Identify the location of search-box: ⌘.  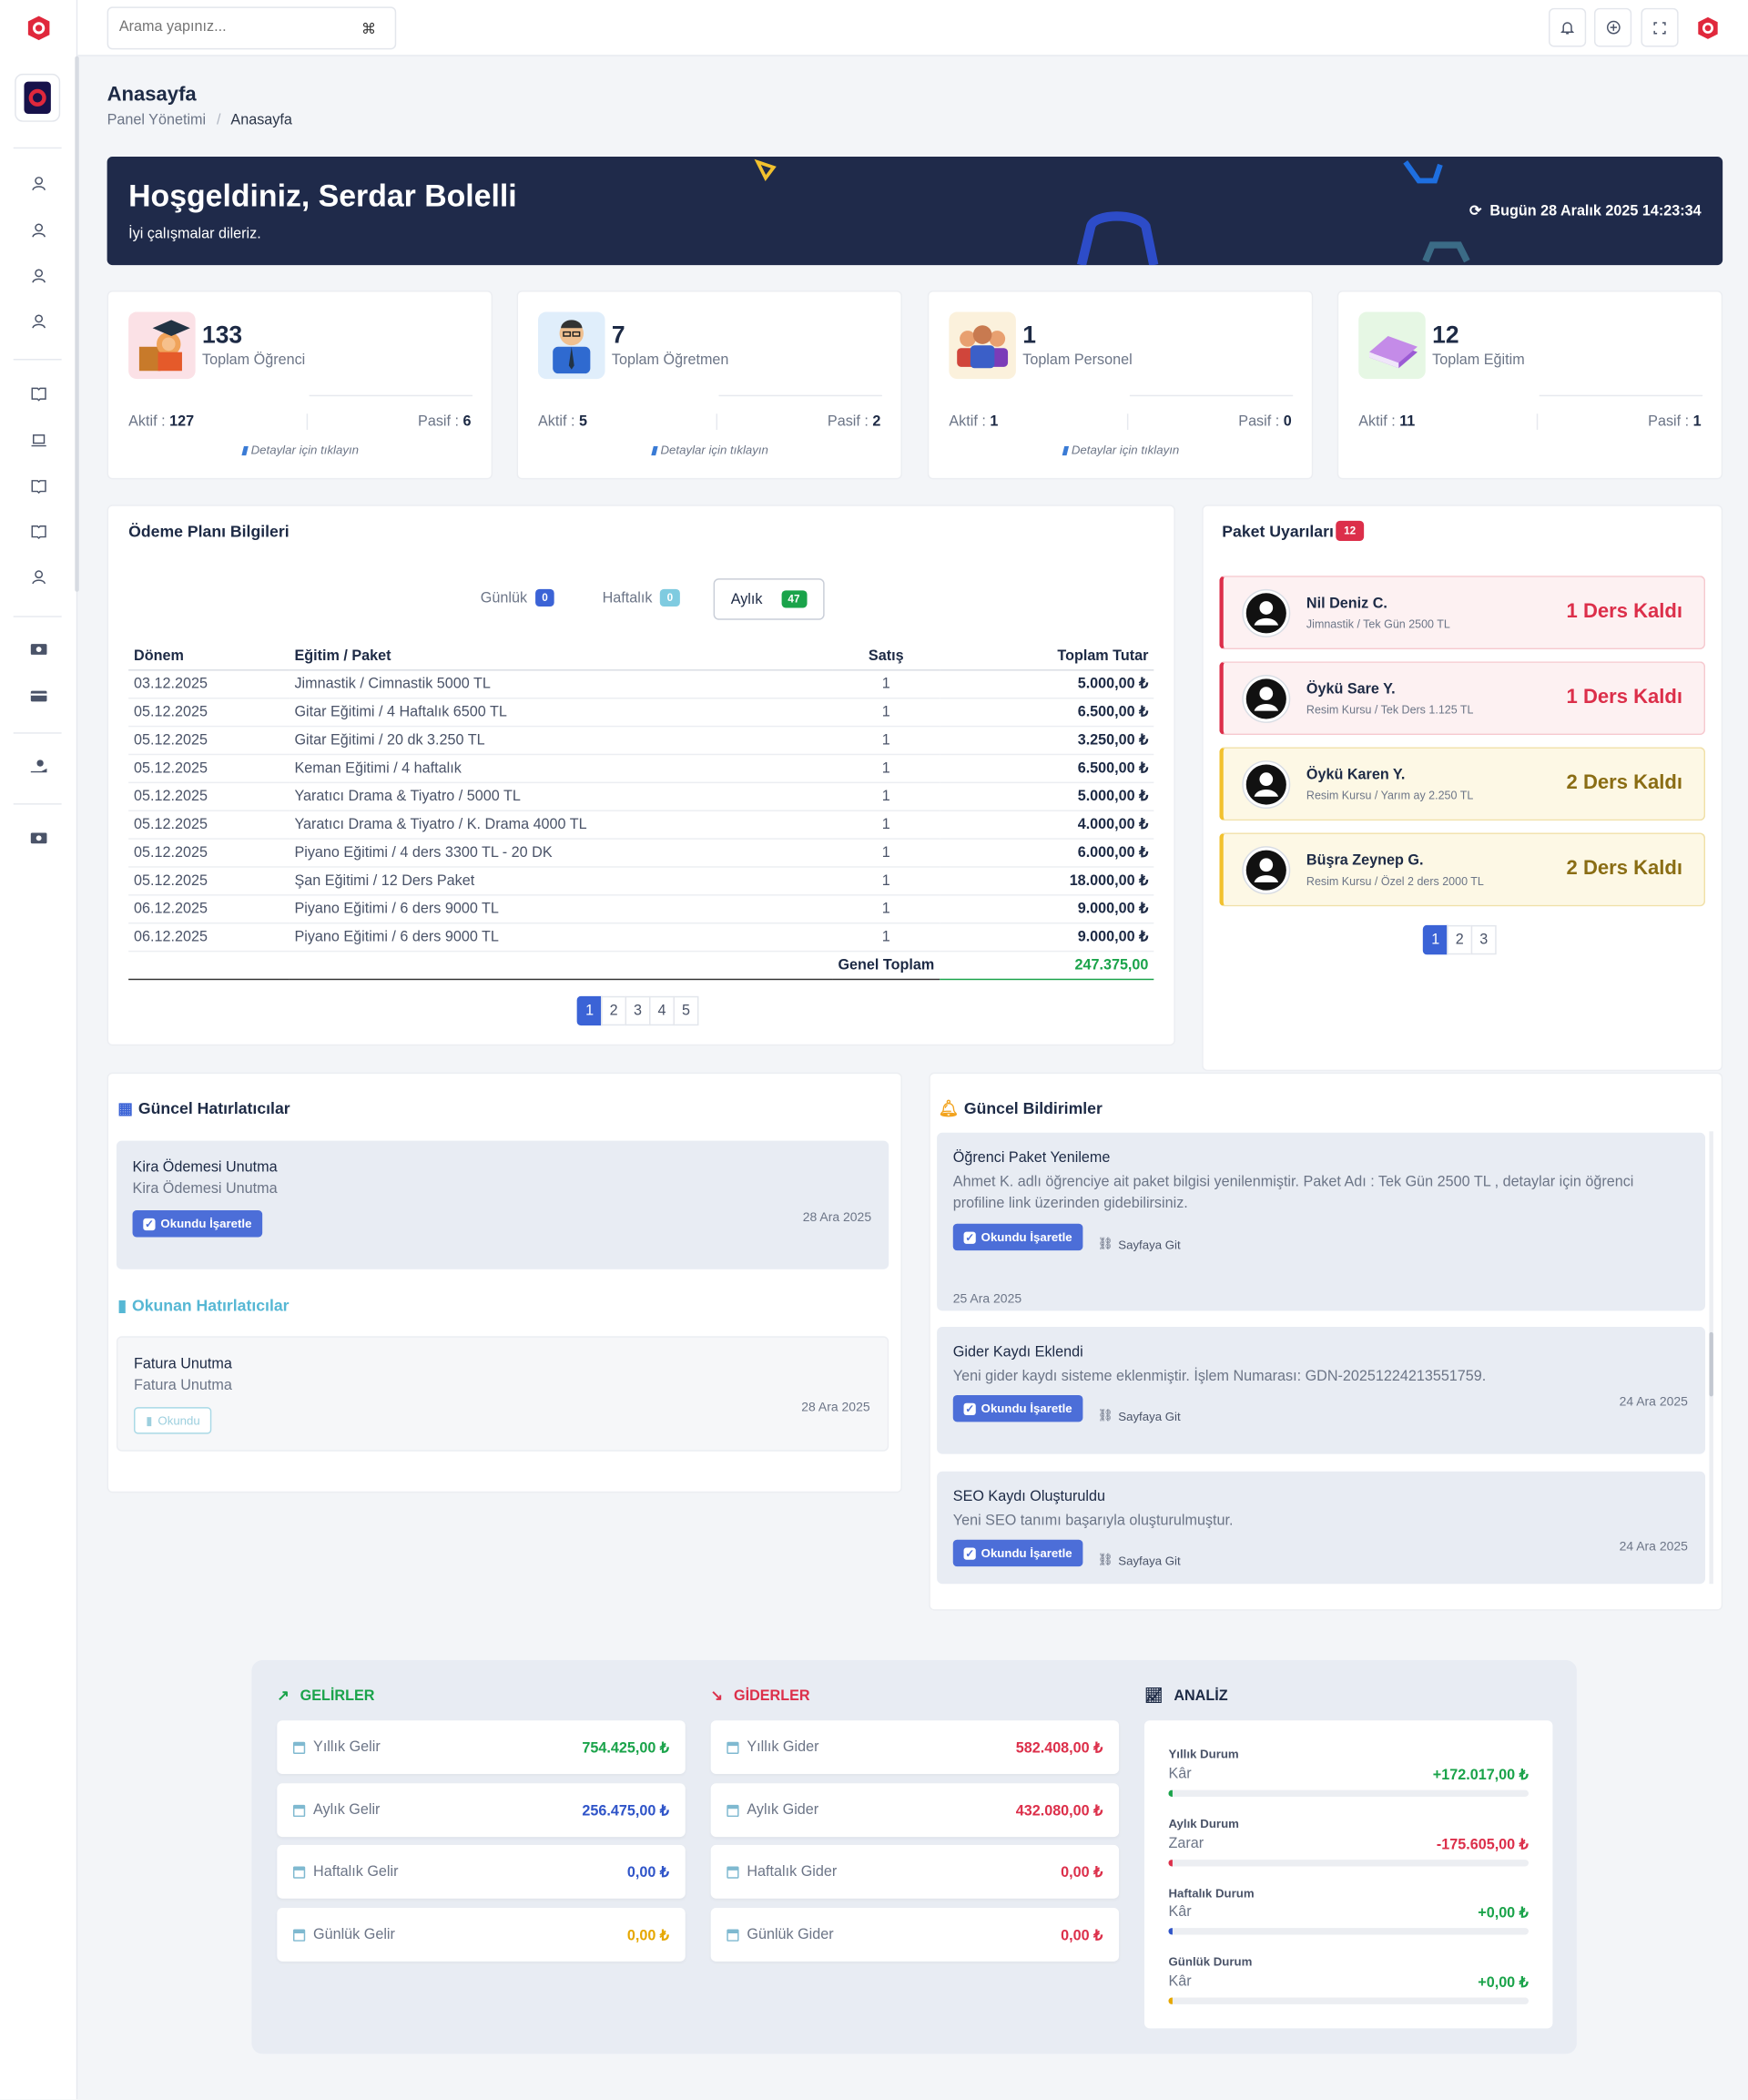
(252, 28).